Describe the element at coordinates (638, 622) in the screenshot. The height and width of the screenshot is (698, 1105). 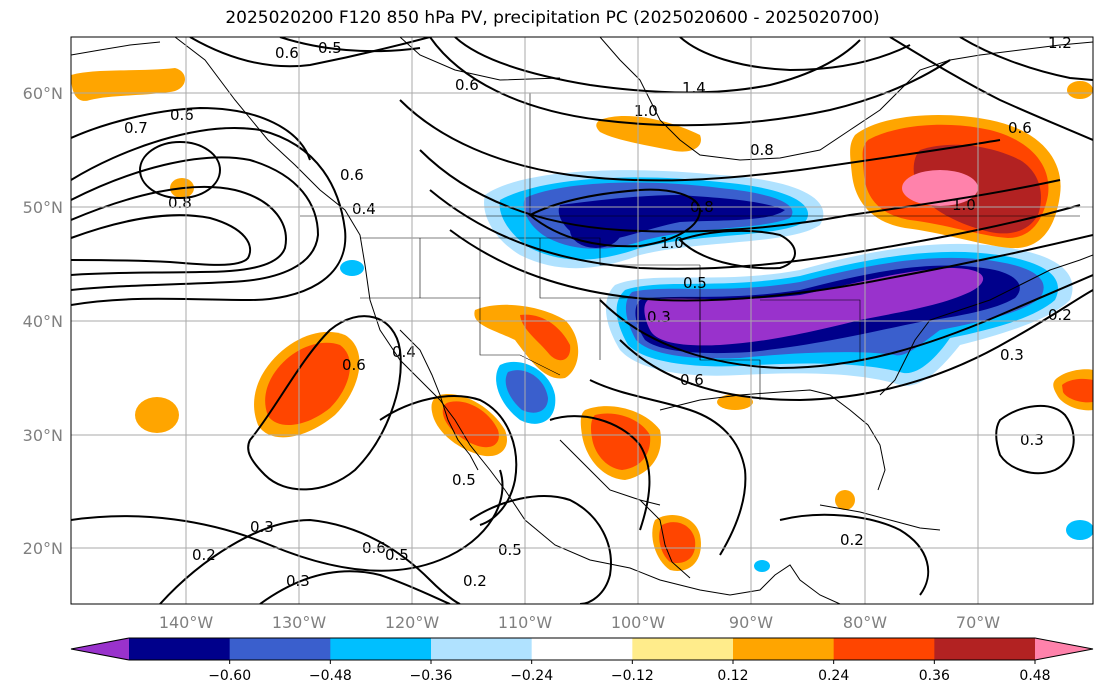
I see `lon-tick-label: 100°W` at that location.